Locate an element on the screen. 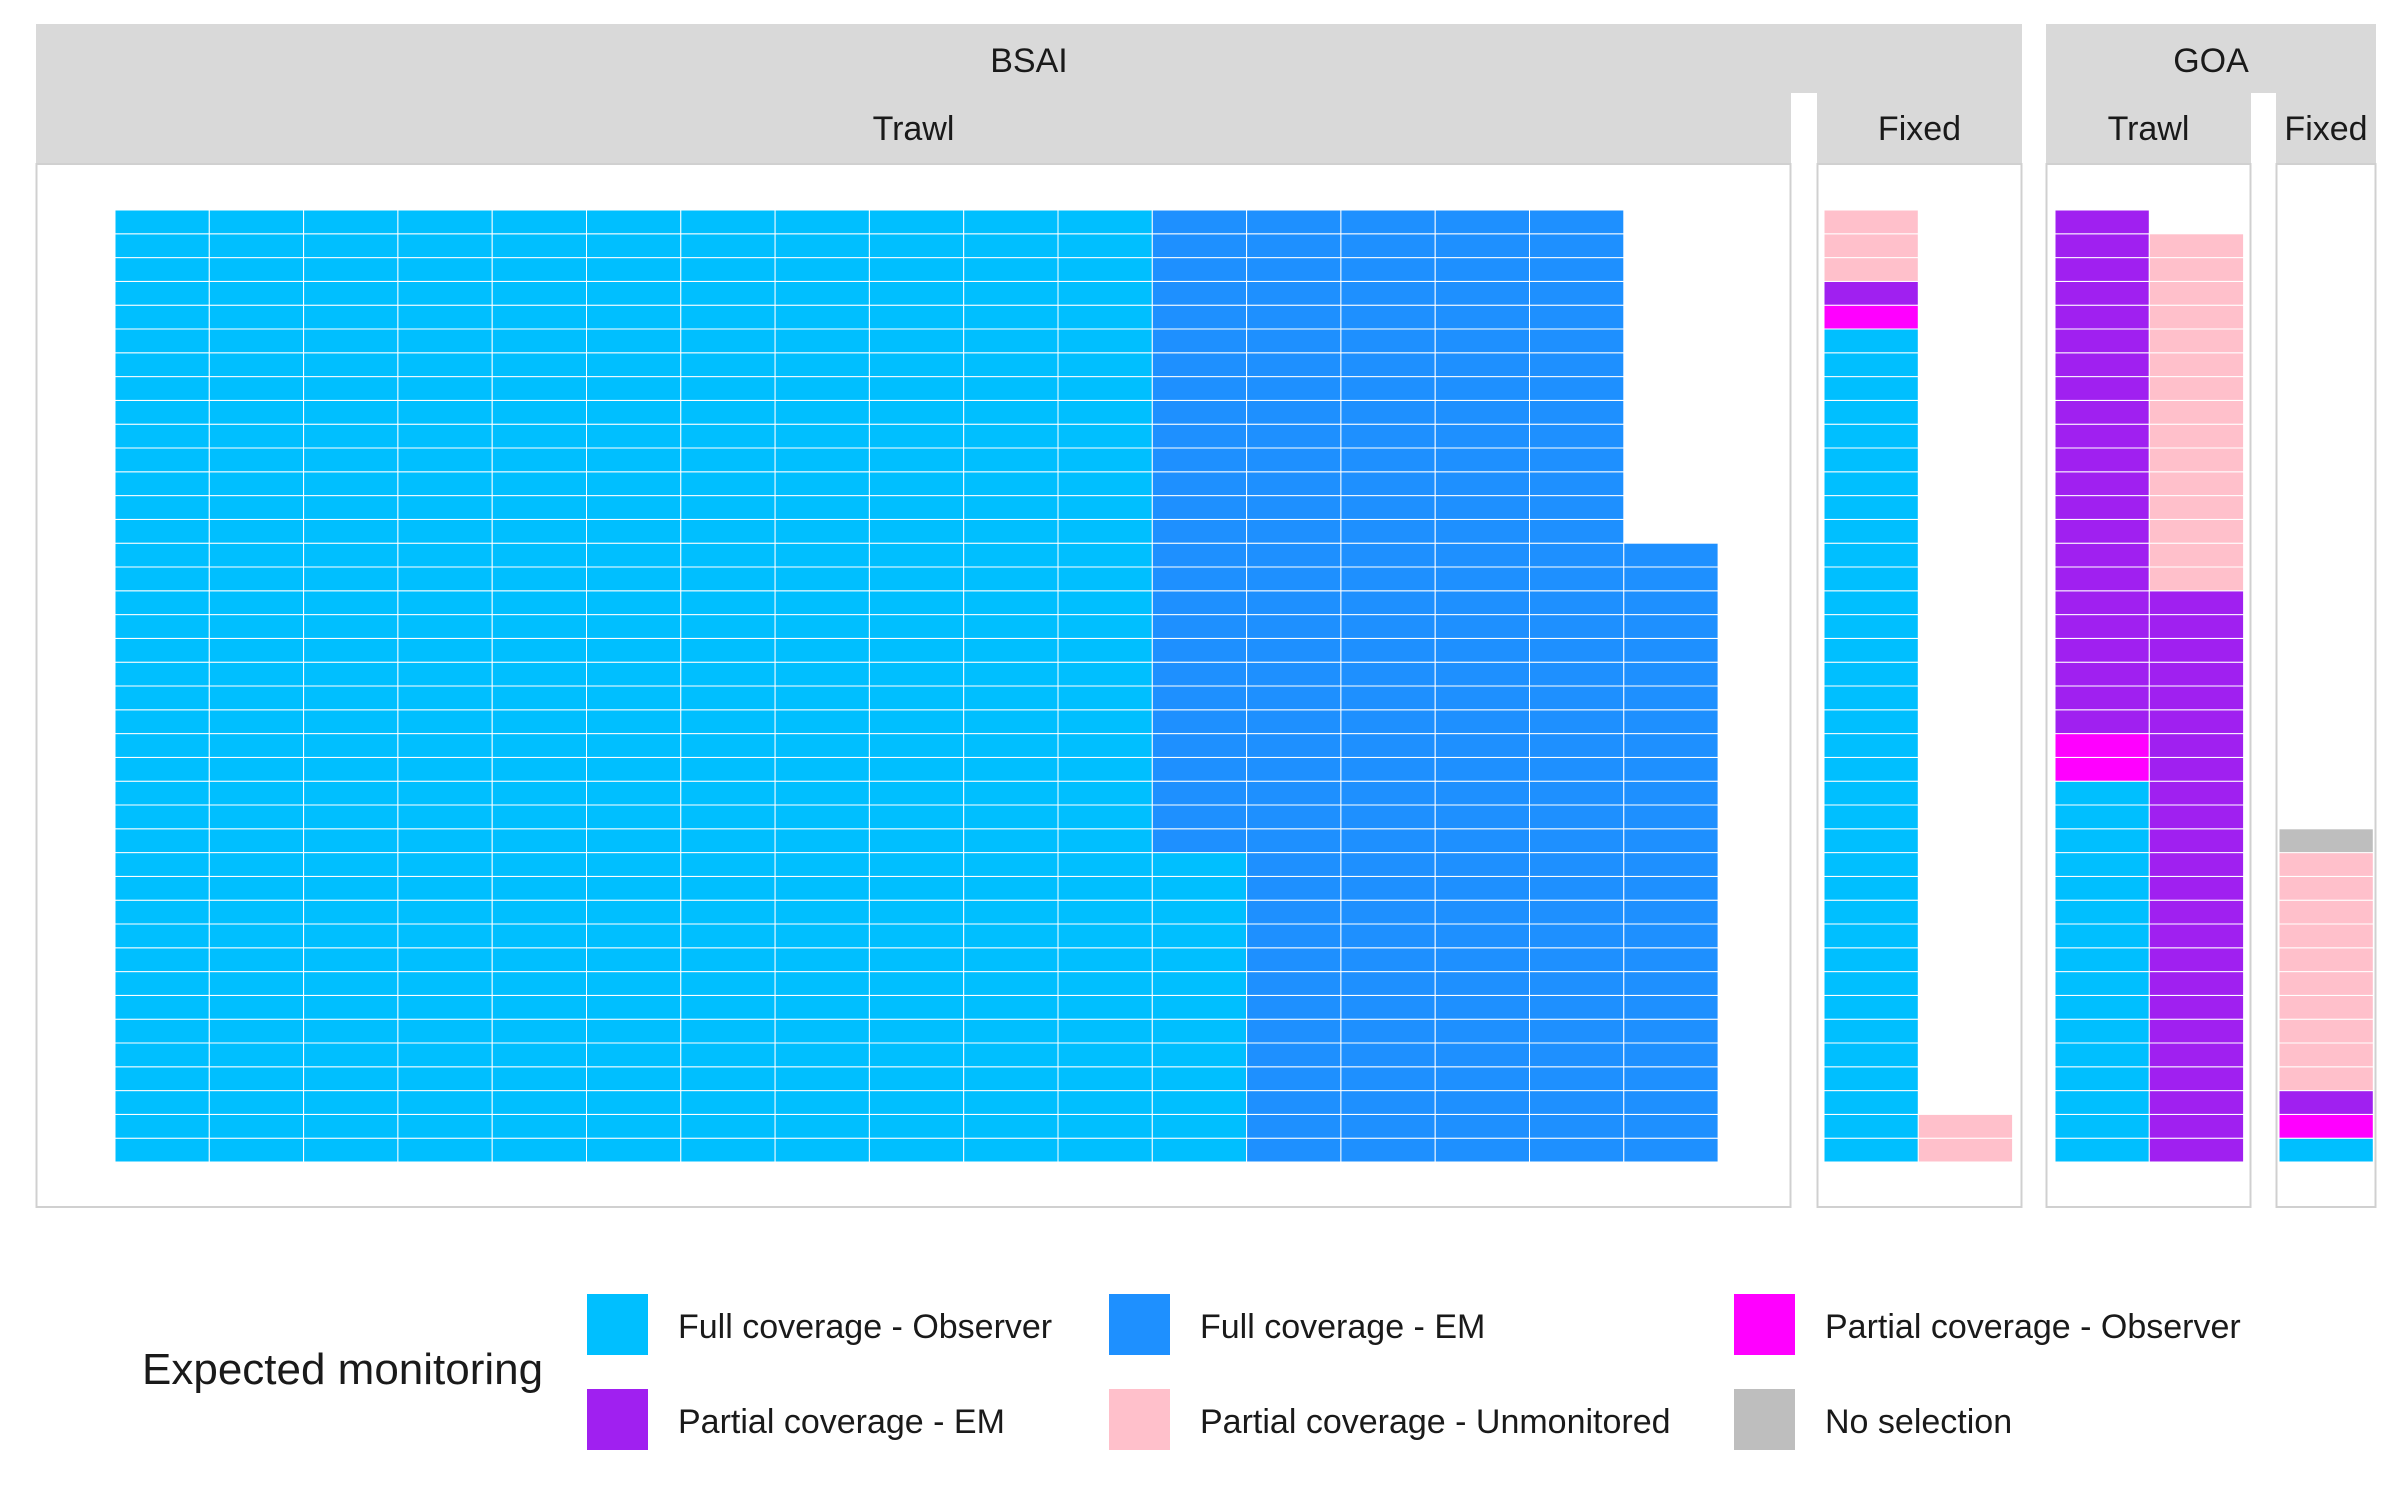 The width and height of the screenshot is (2400, 1500). waffle-cell-part_obs is located at coordinates (2102, 769).